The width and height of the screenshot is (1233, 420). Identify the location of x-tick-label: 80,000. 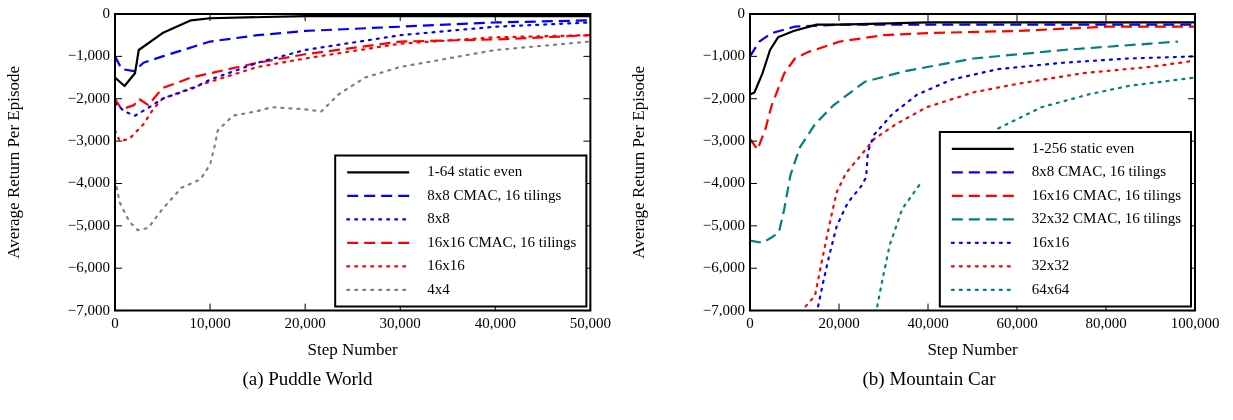
(1106, 322).